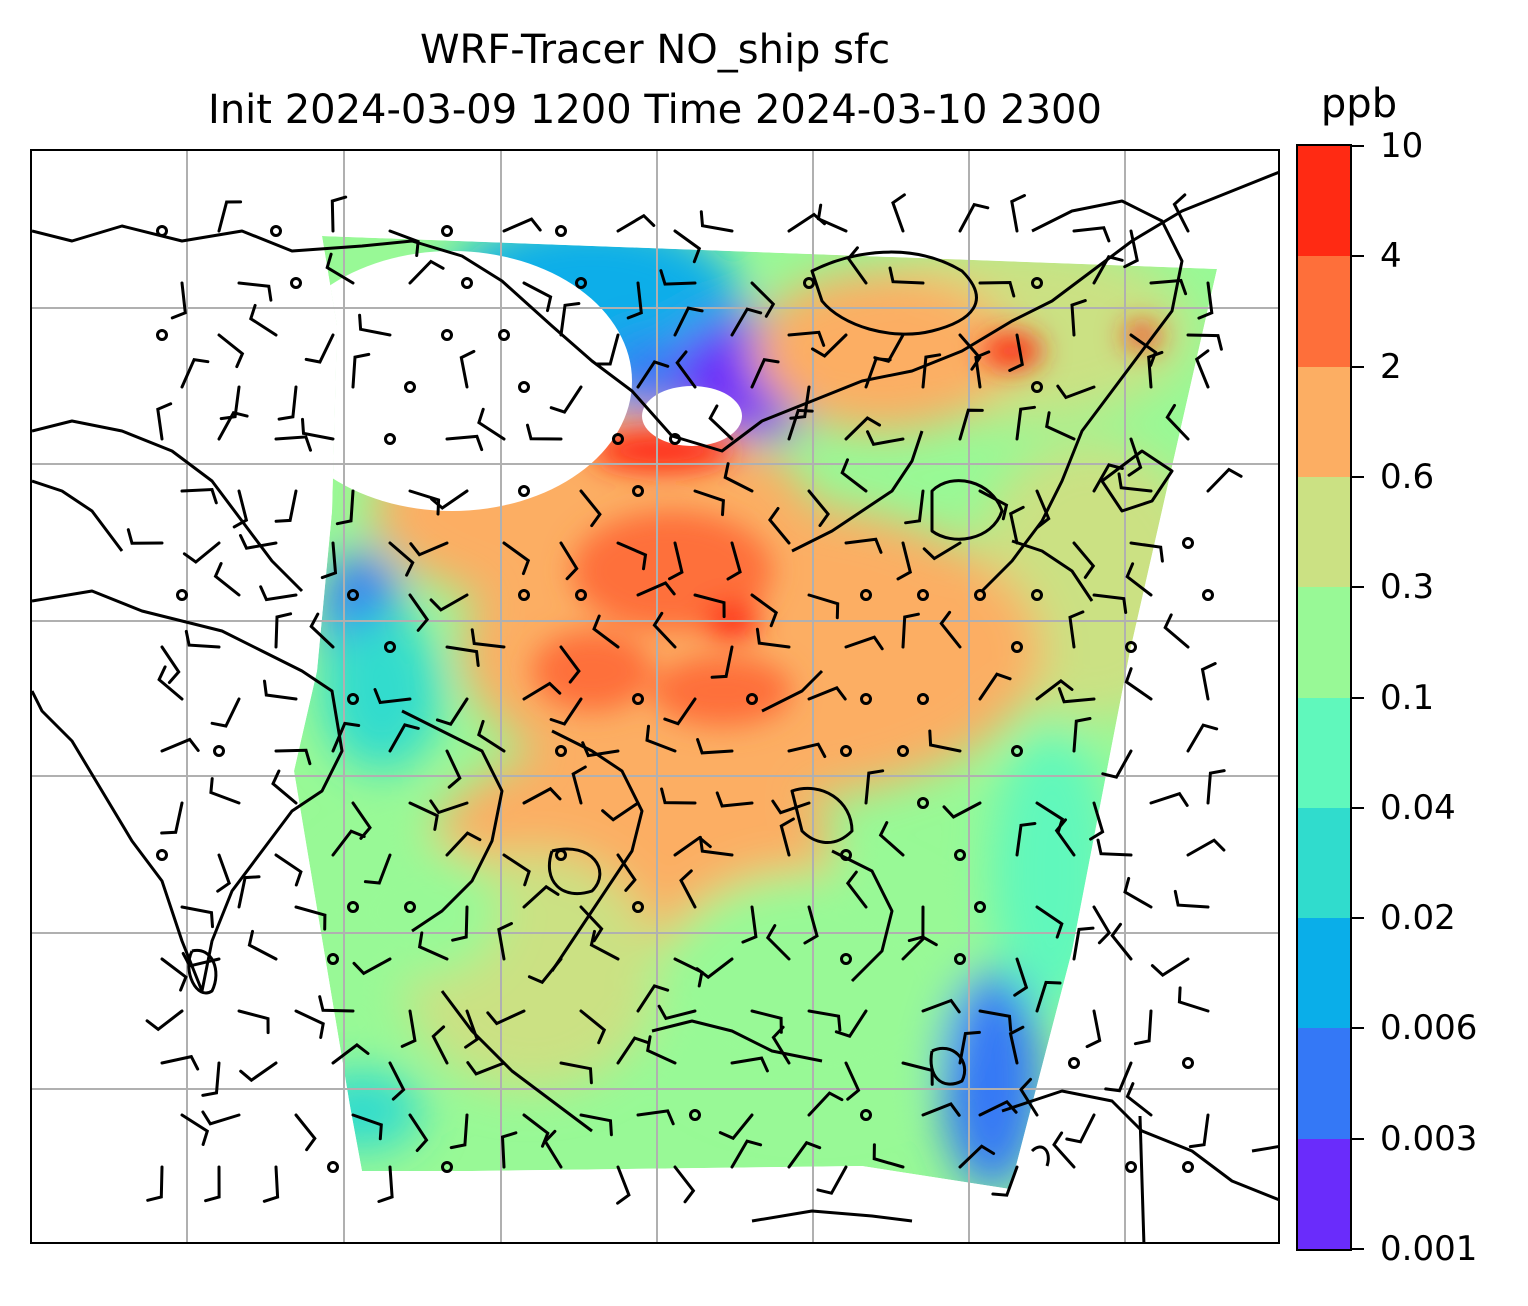 The height and width of the screenshot is (1306, 1528). What do you see at coordinates (1407, 476) in the screenshot?
I see `colorbar-tick-label: 0.6` at bounding box center [1407, 476].